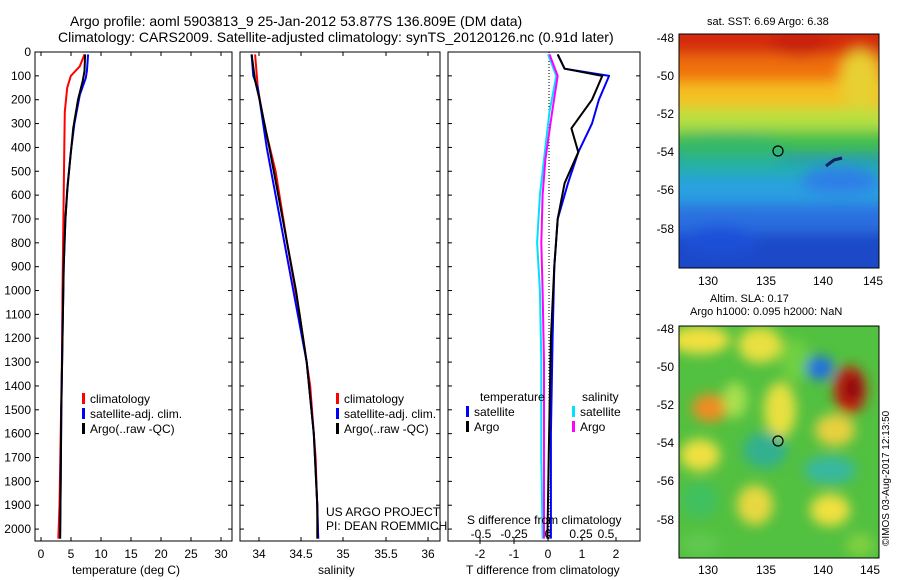 This screenshot has width=900, height=580. I want to click on depth-tick-label: 1300, so click(17, 362).